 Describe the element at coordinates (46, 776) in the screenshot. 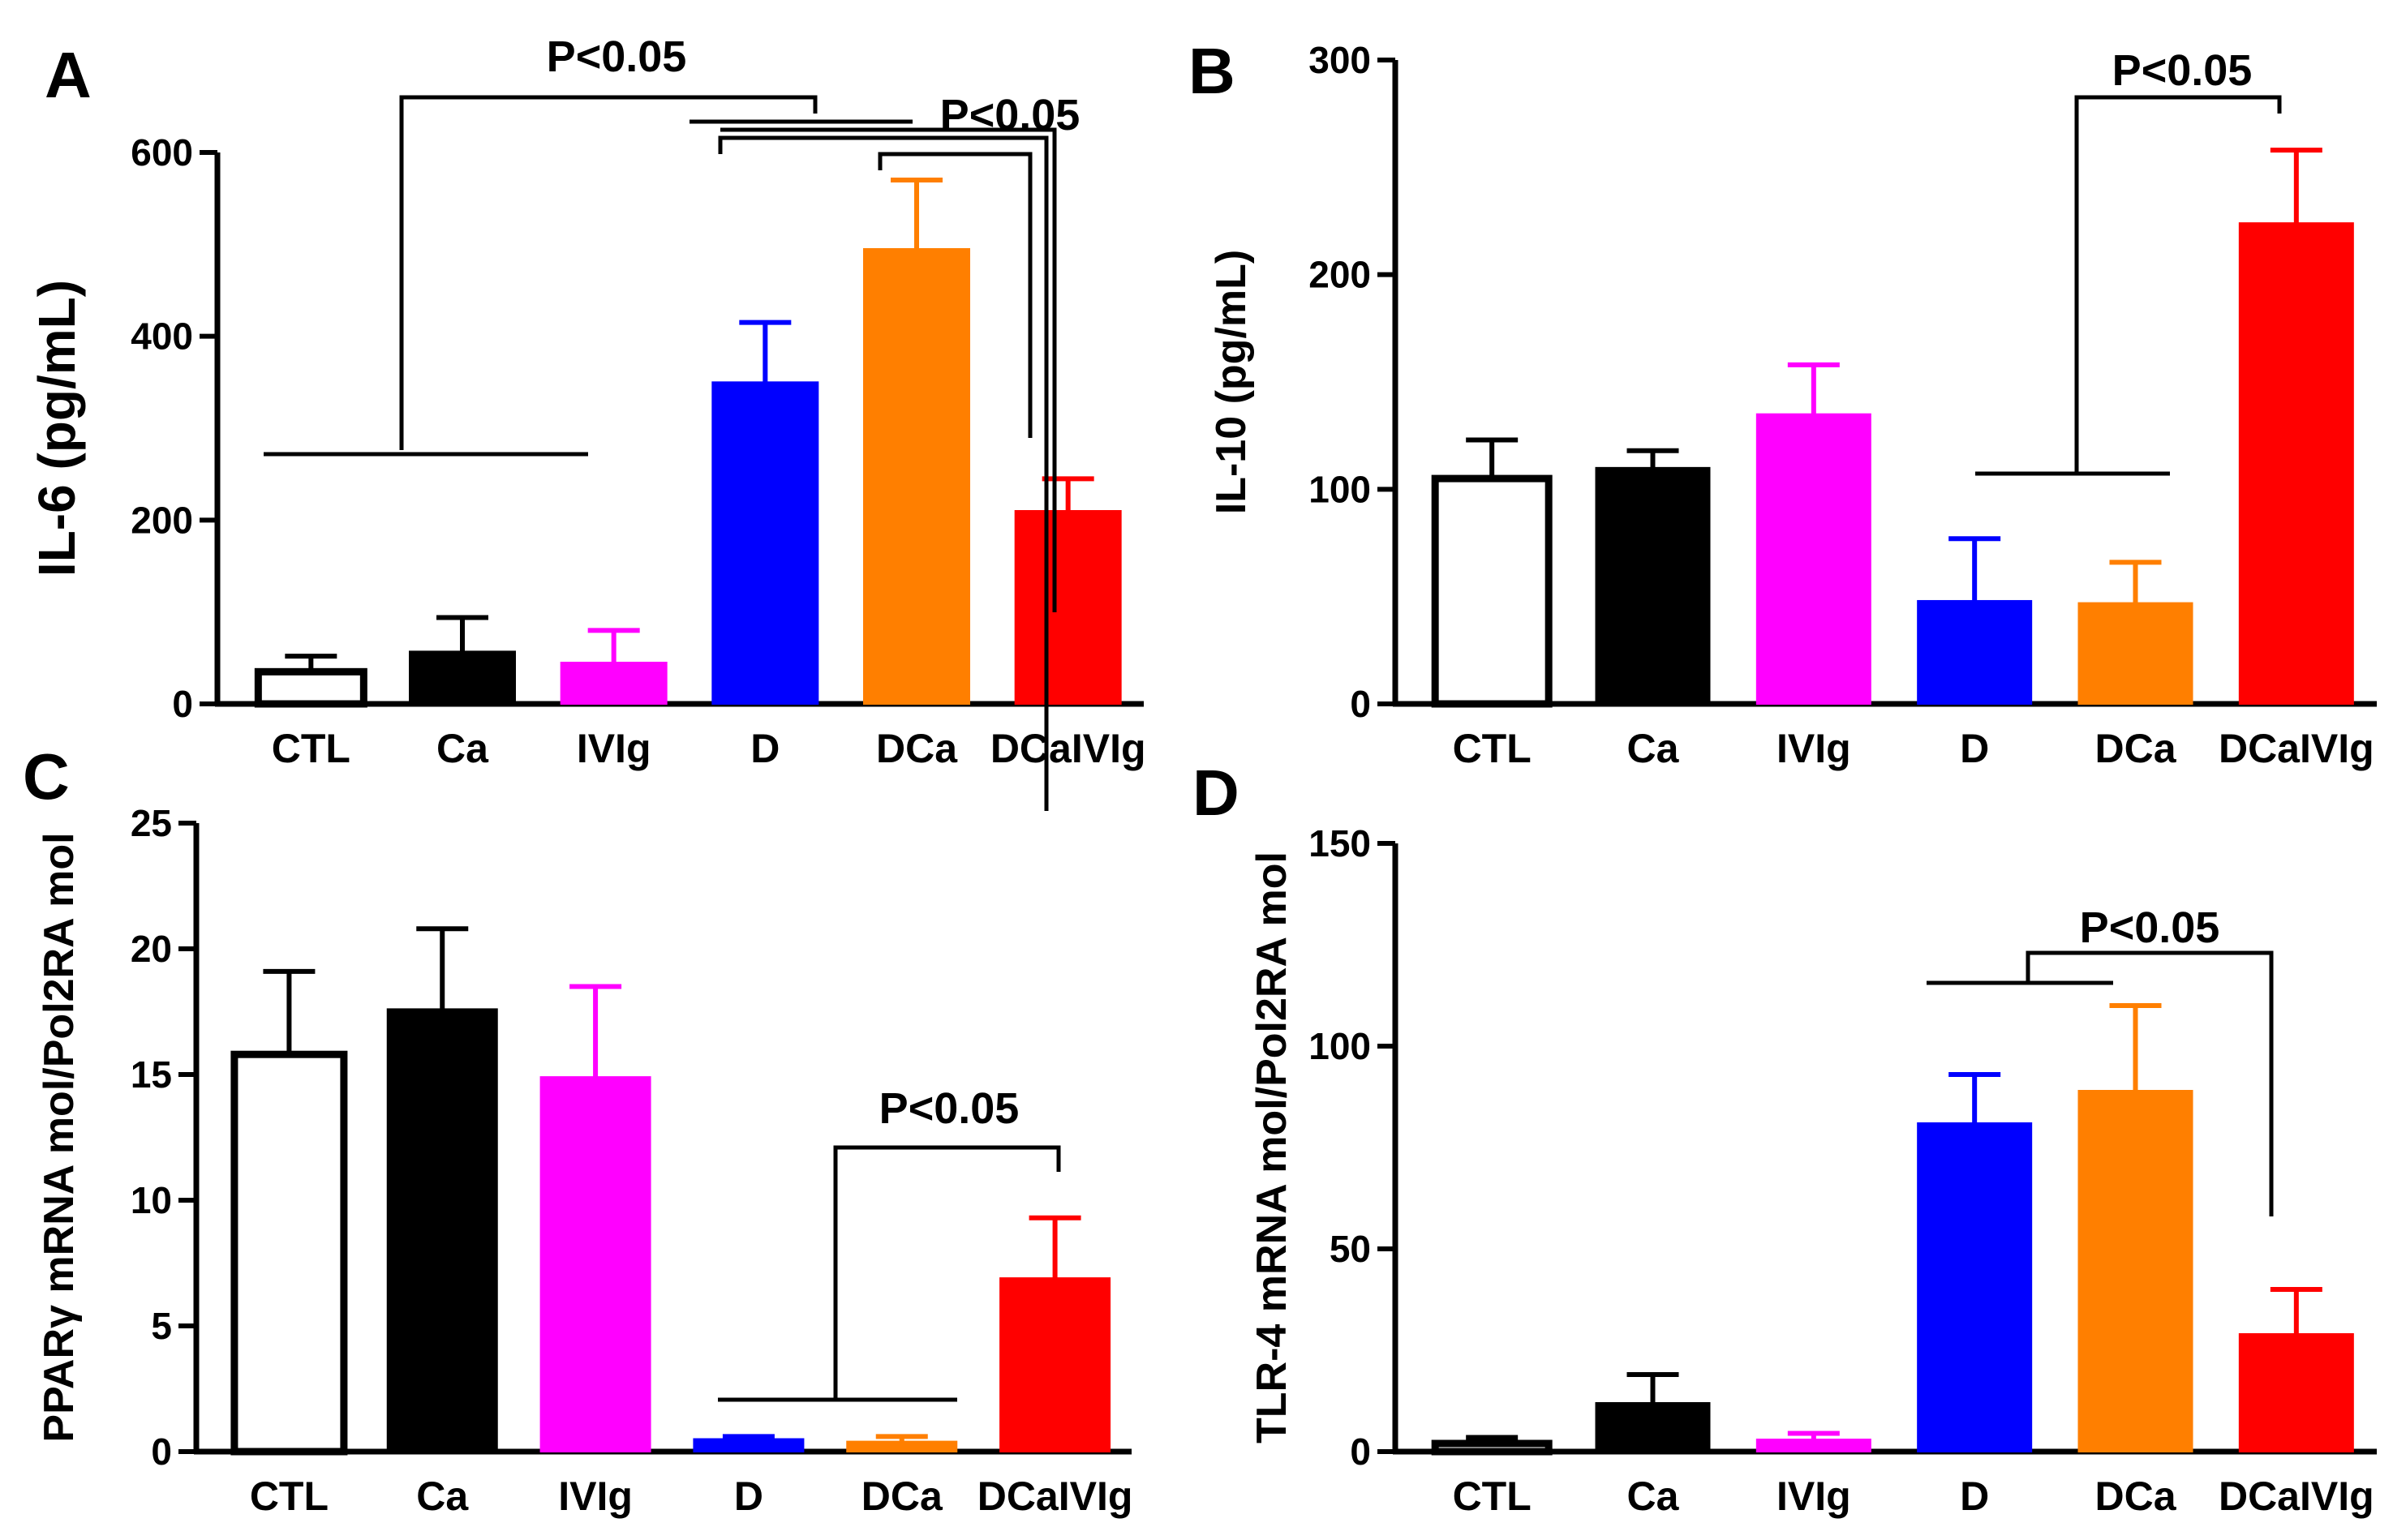

I see `panel-letter: C` at that location.